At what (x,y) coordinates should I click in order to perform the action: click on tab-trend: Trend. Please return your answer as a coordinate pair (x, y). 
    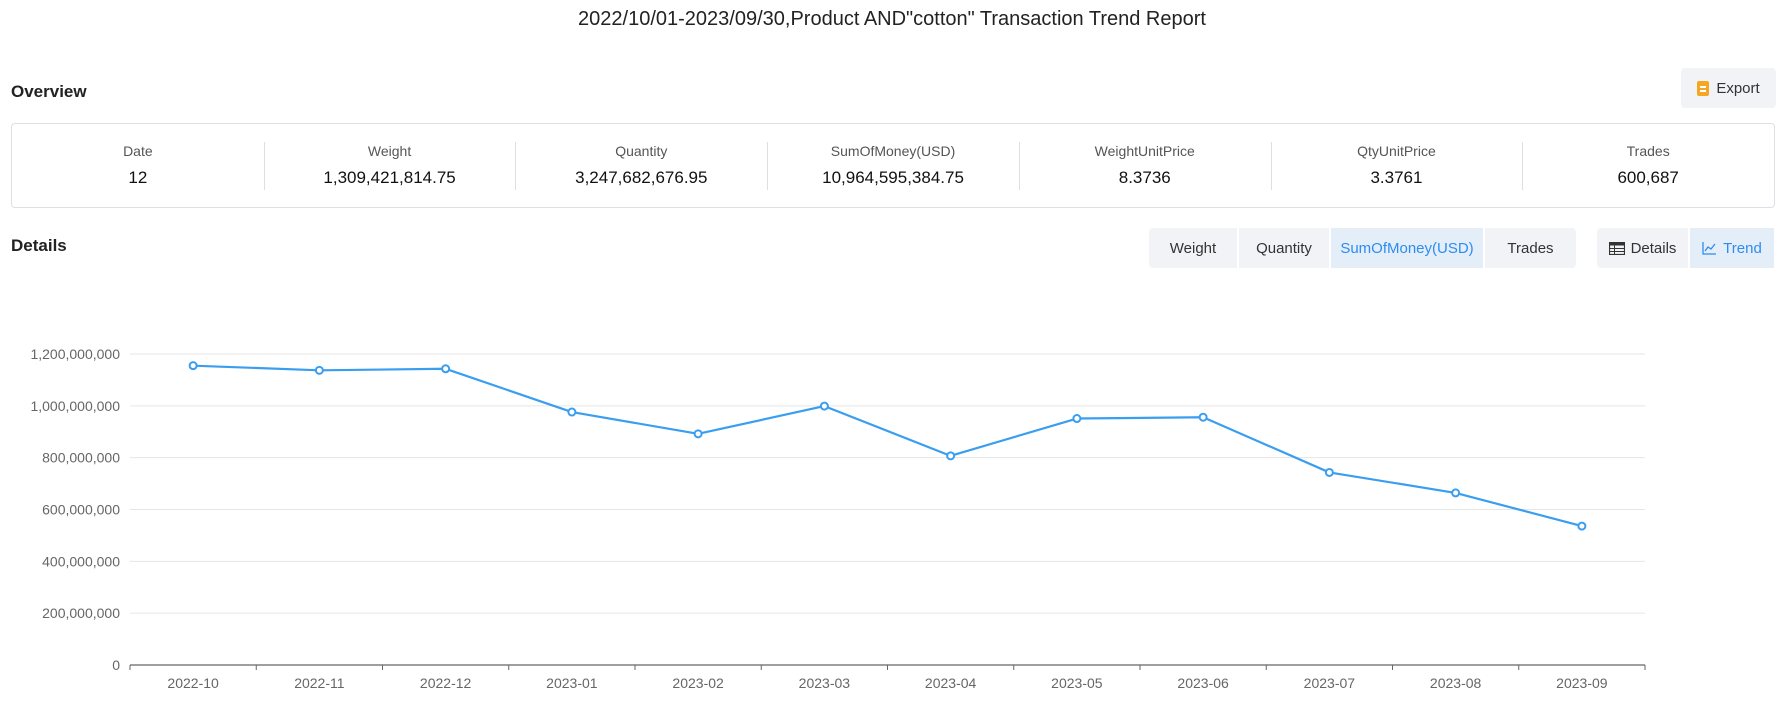
    Looking at the image, I should click on (1732, 248).